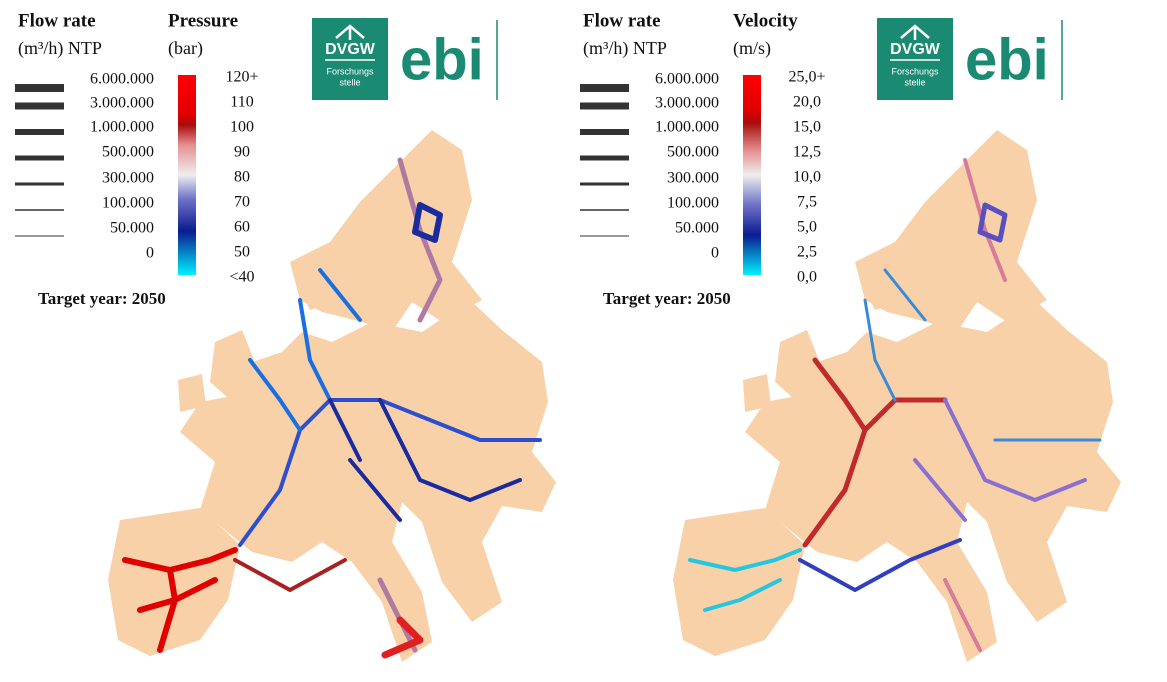 The width and height of the screenshot is (1167, 682). What do you see at coordinates (242, 127) in the screenshot?
I see `scale-label: 100` at bounding box center [242, 127].